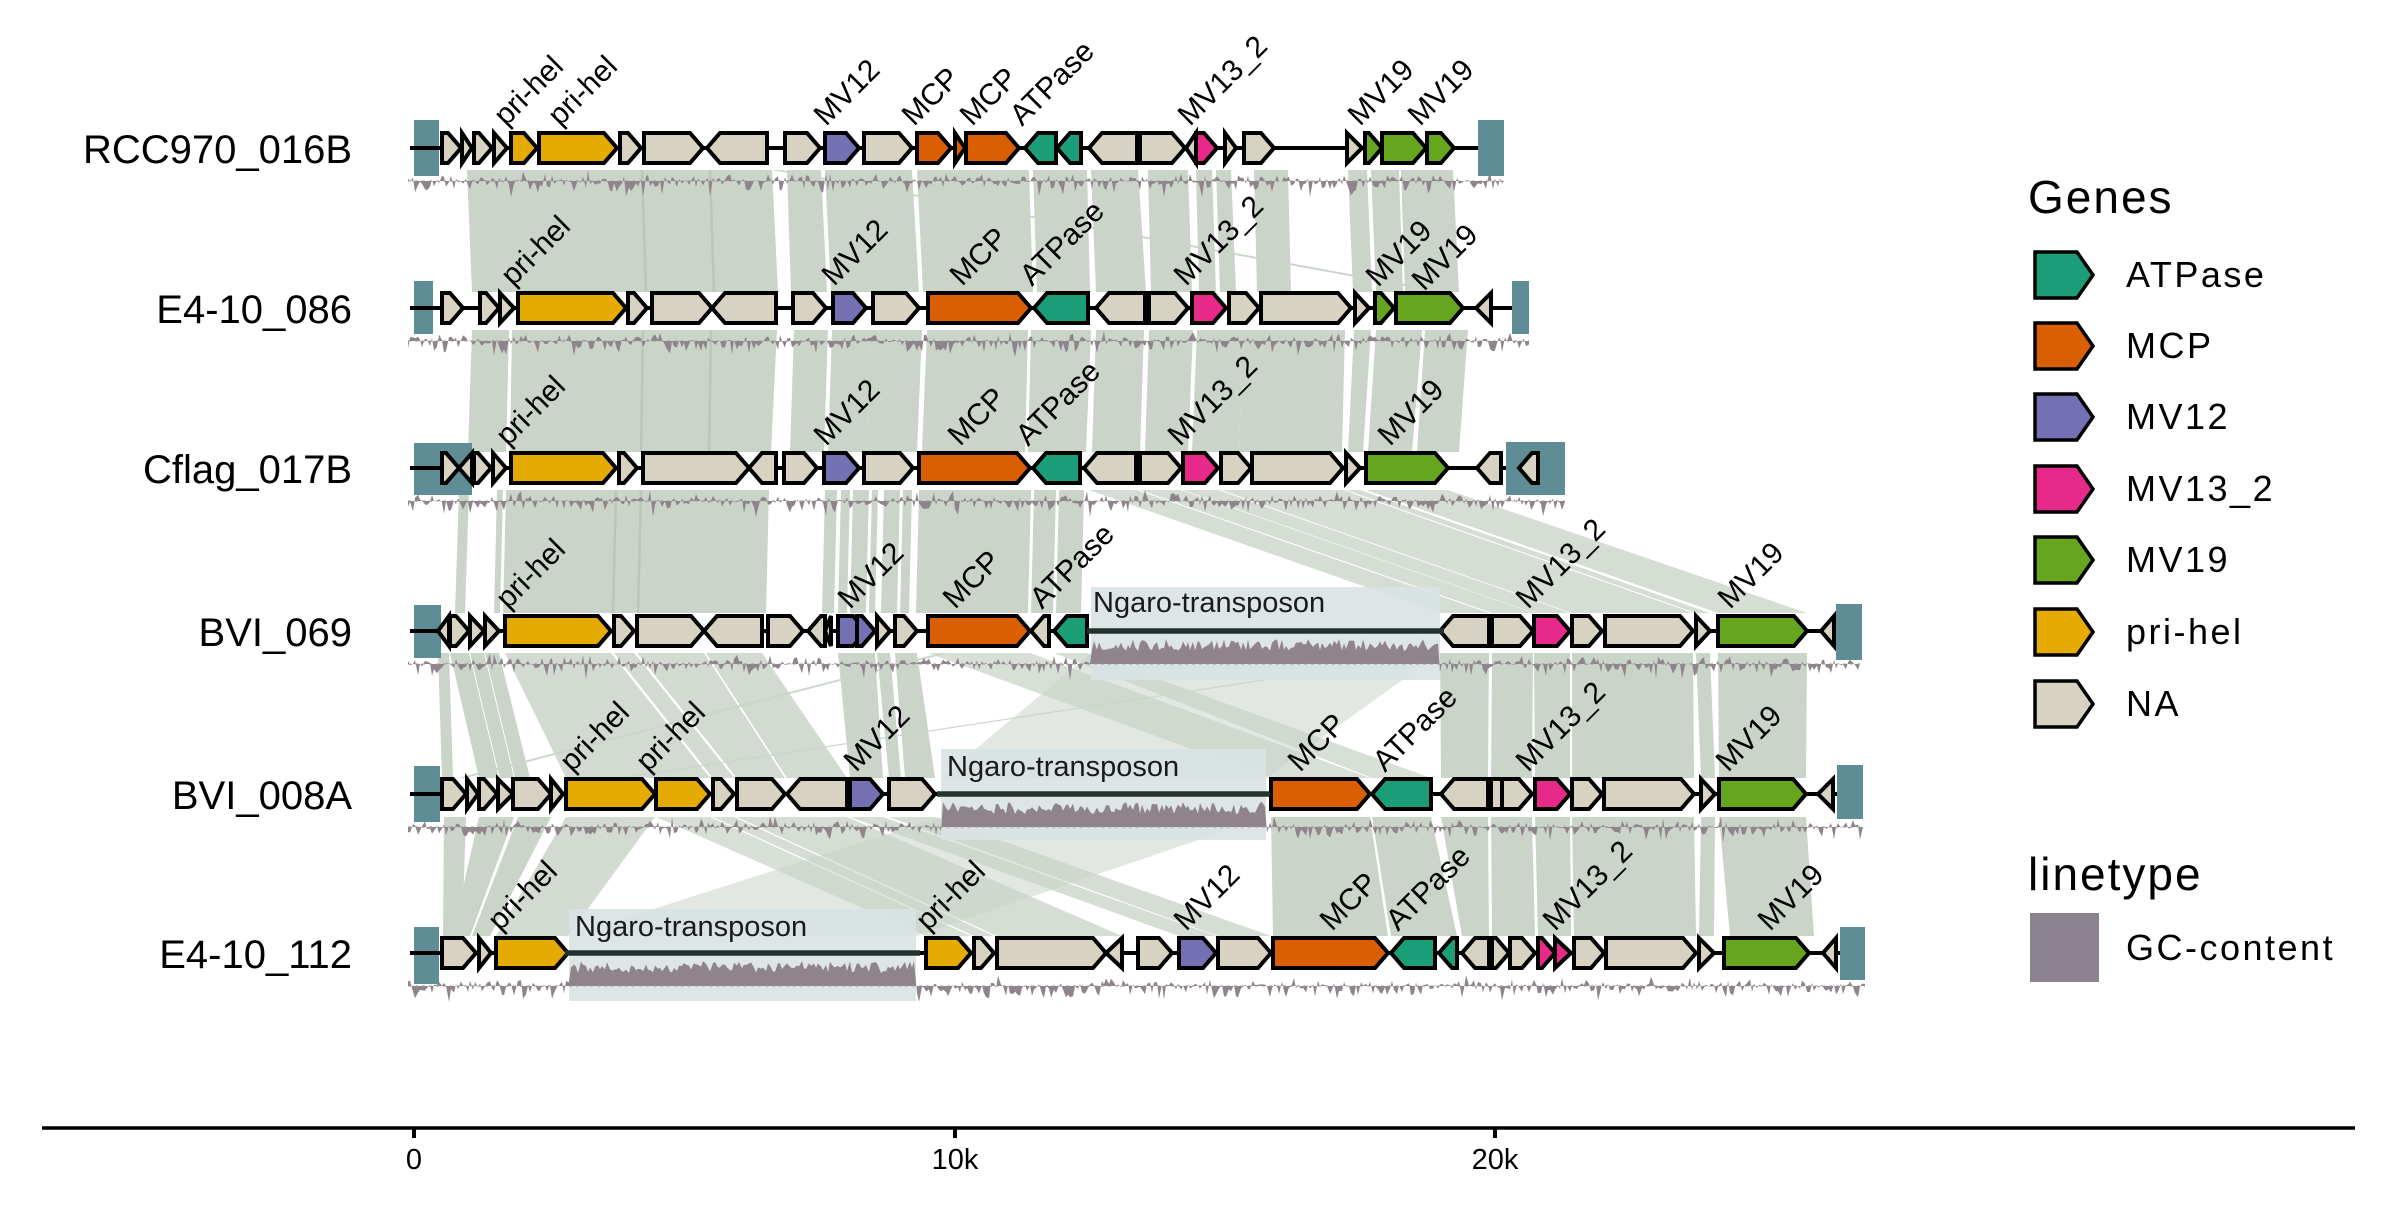 This screenshot has width=2400, height=1205. Describe the element at coordinates (2170, 345) in the screenshot. I see `svg-text: MCP` at that location.